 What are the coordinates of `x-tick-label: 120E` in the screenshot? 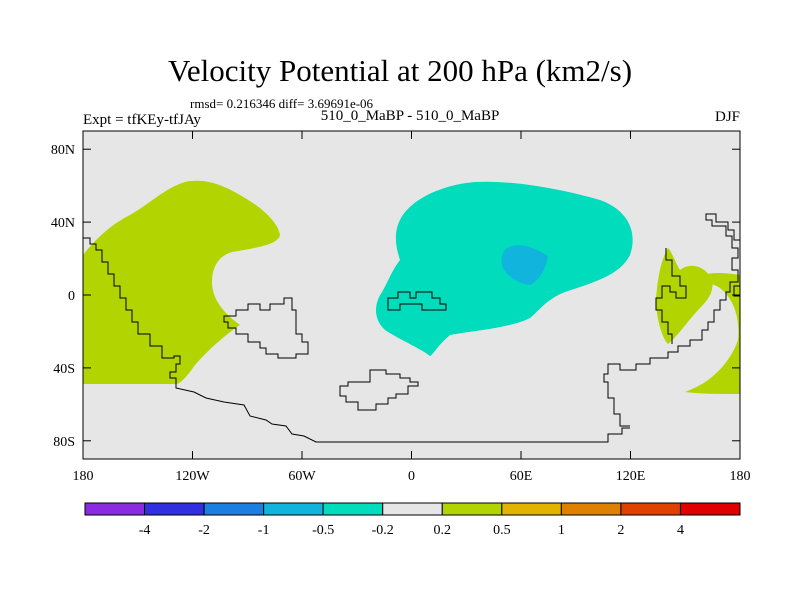 It's located at (631, 476).